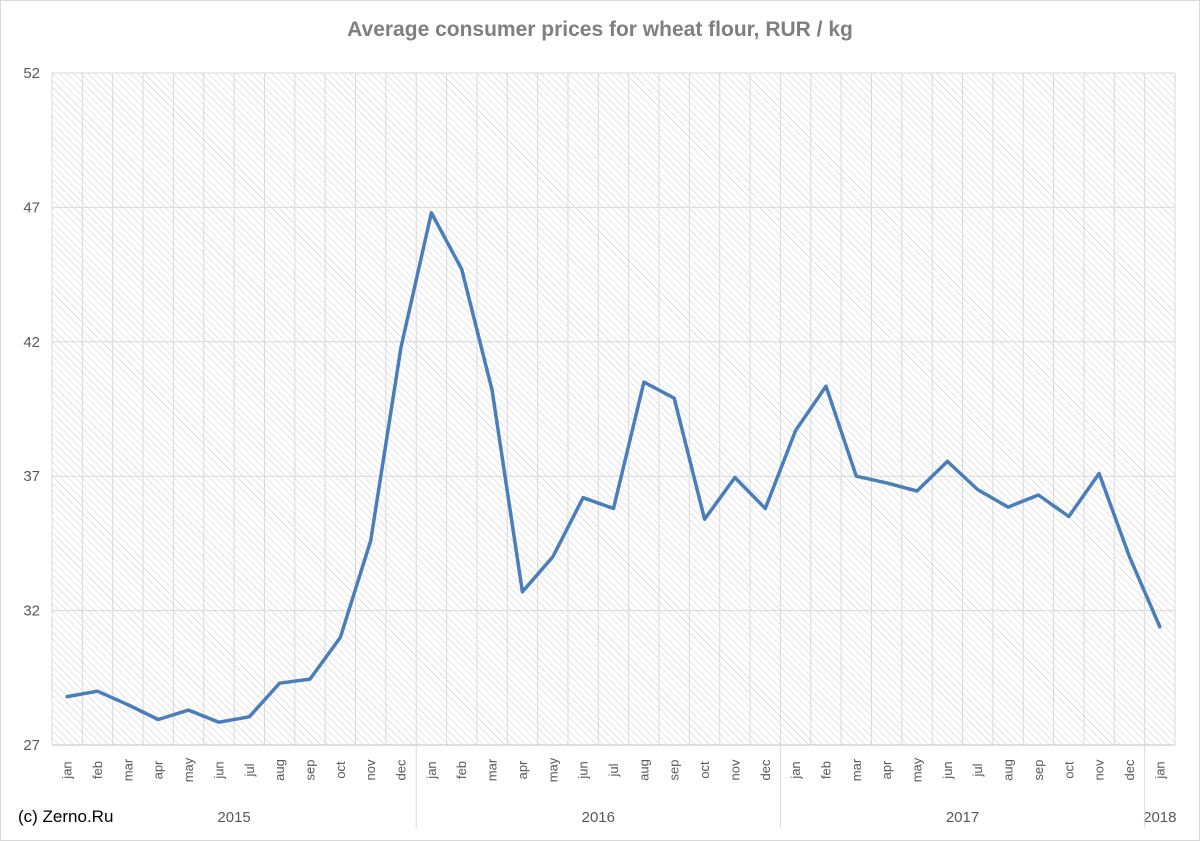  Describe the element at coordinates (31, 207) in the screenshot. I see `y-tick-label: 47` at that location.